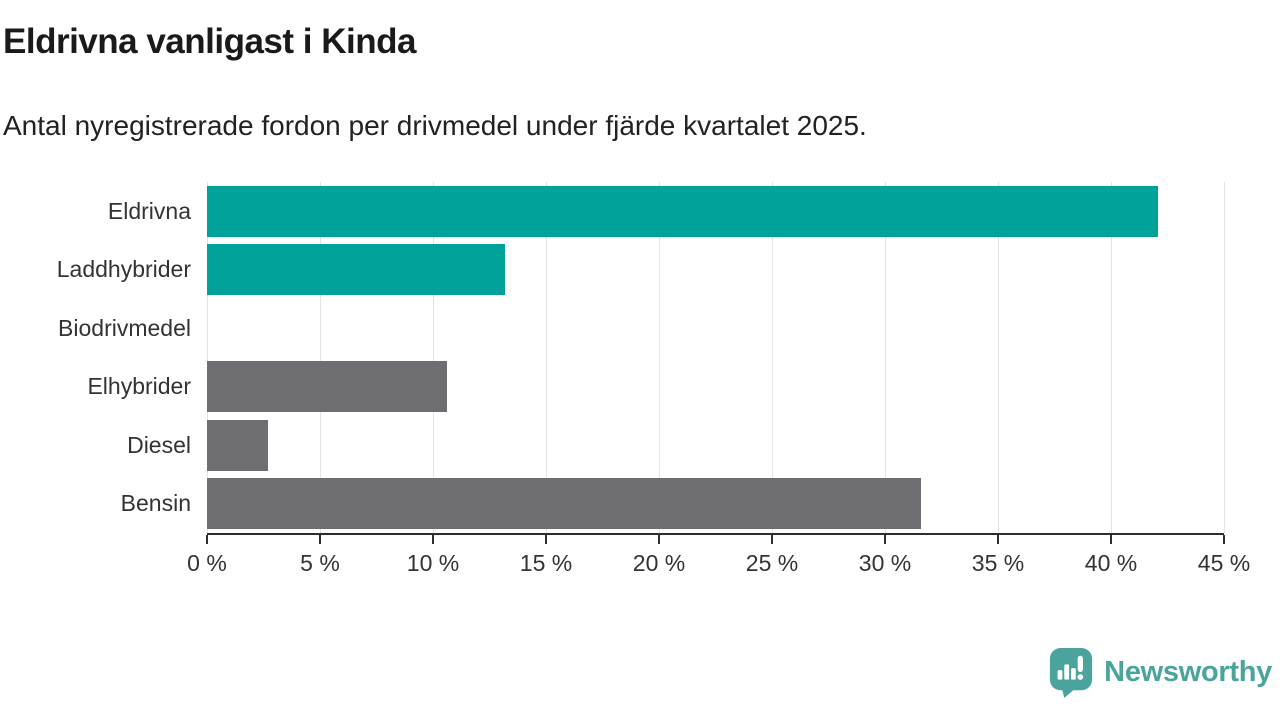 The width and height of the screenshot is (1280, 720). Describe the element at coordinates (683, 211) in the screenshot. I see `bar-eldrivna` at that location.